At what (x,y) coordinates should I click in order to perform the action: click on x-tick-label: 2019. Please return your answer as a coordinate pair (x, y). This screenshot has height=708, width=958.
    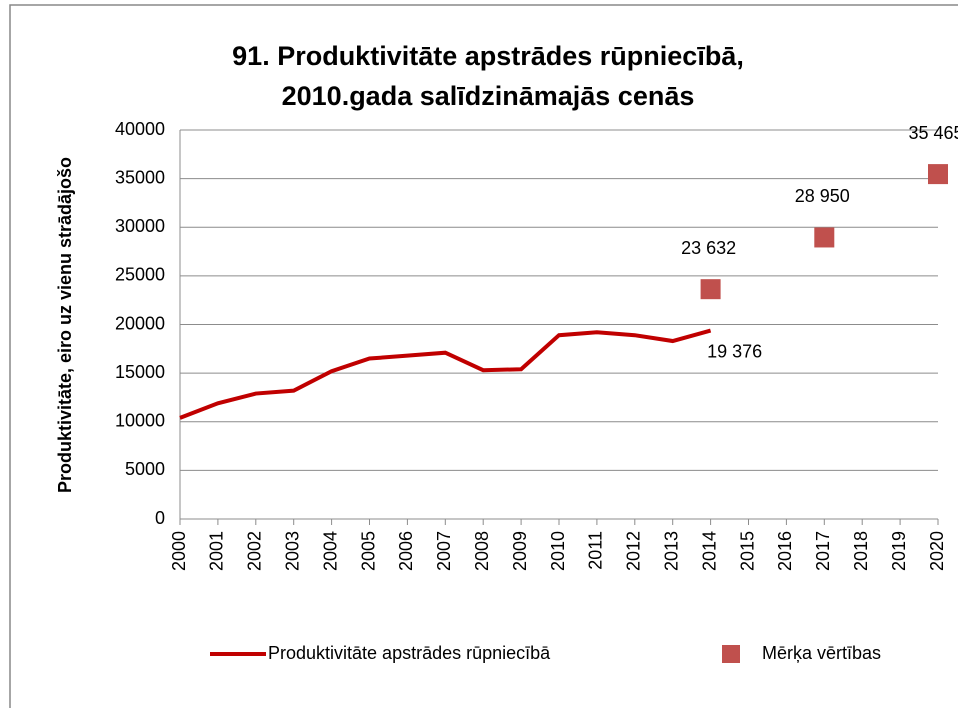
    Looking at the image, I should click on (899, 551).